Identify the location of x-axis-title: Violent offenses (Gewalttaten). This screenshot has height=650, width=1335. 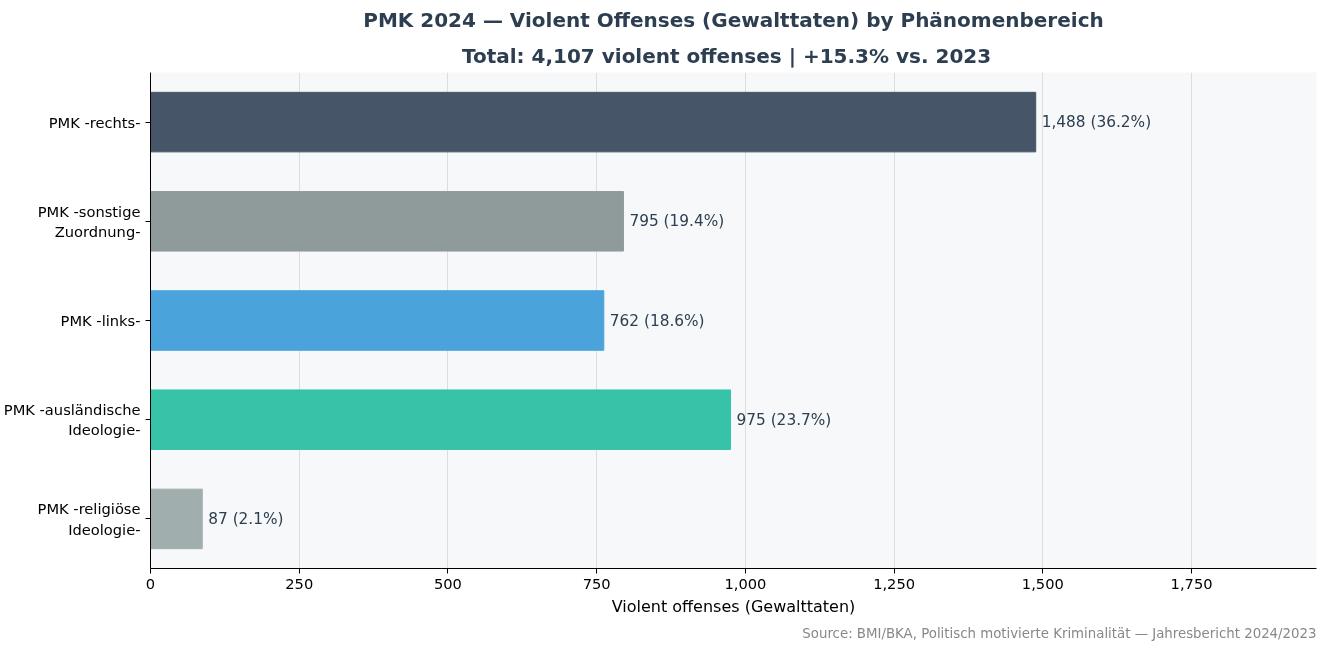
(733, 606).